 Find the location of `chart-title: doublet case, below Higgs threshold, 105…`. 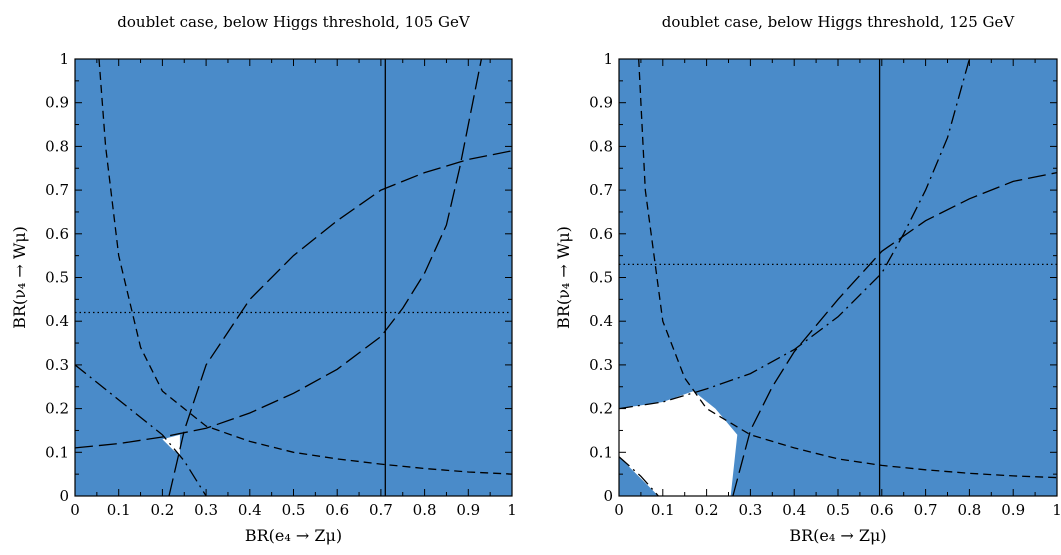

chart-title: doublet case, below Higgs threshold, 105… is located at coordinates (294, 22).